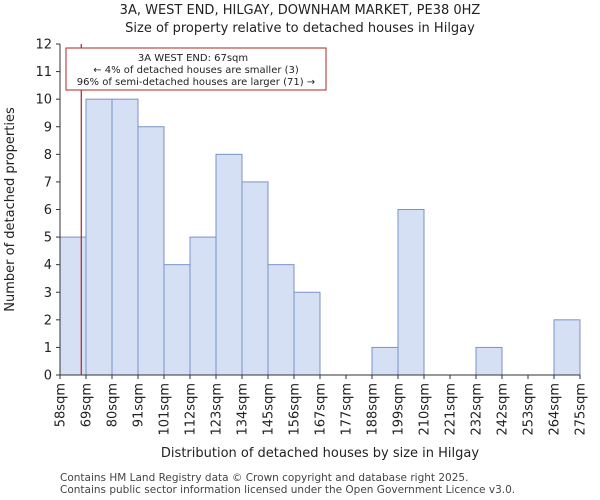  What do you see at coordinates (477, 409) in the screenshot?
I see `x-tick-label: 232sqm` at bounding box center [477, 409].